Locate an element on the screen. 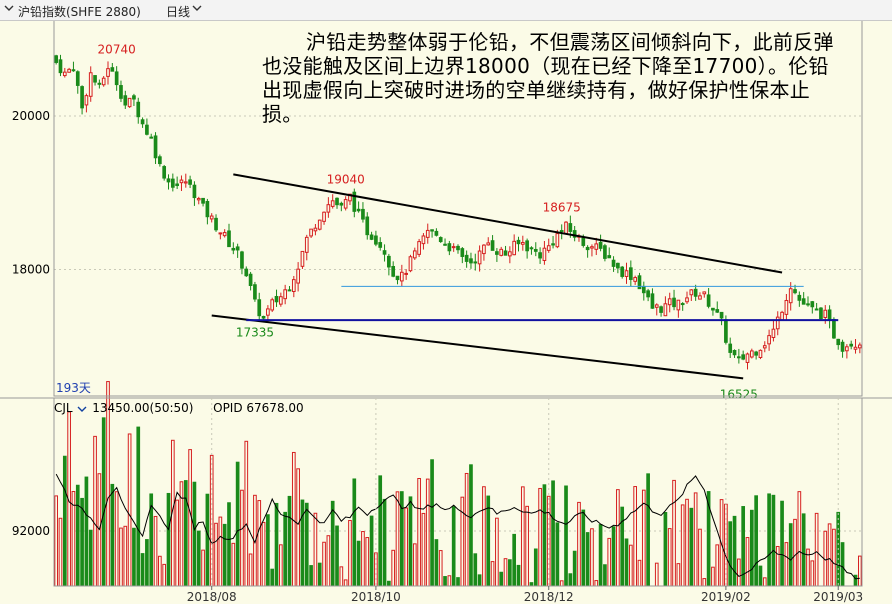 The height and width of the screenshot is (604, 892). dropdown-icon is located at coordinates (9, 9).